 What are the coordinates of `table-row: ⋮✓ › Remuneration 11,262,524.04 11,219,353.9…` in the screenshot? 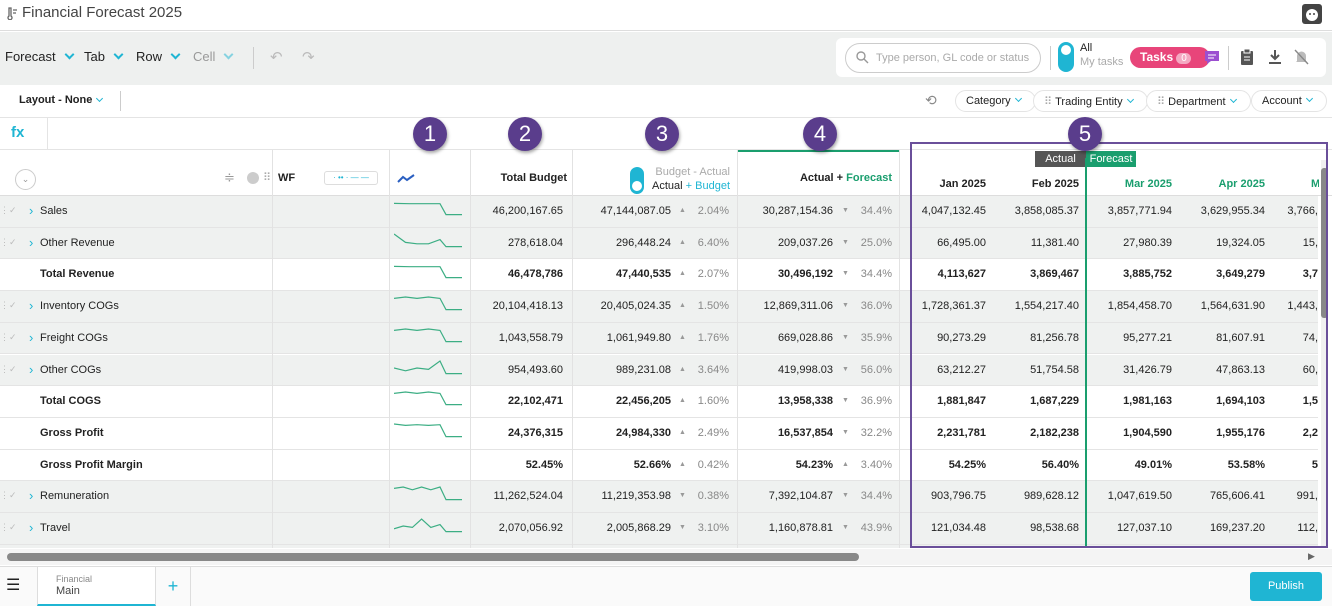 It's located at (659, 497).